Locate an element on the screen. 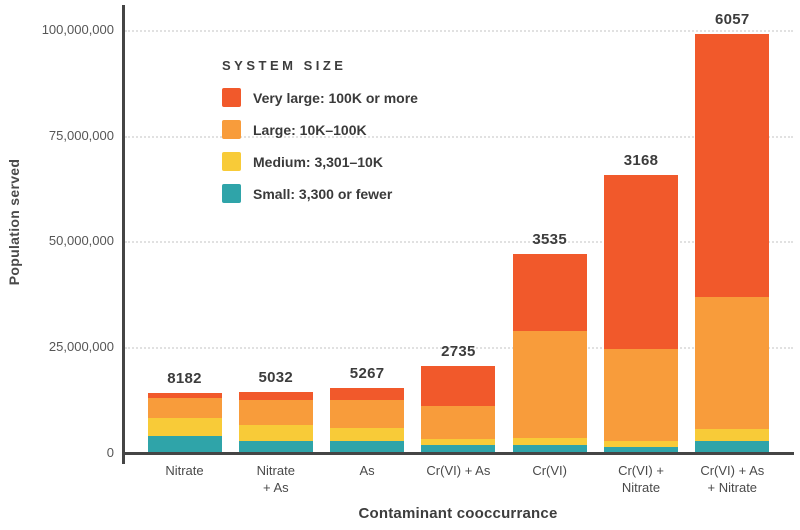  bar-cr-vi-nitrate is located at coordinates (641, 313).